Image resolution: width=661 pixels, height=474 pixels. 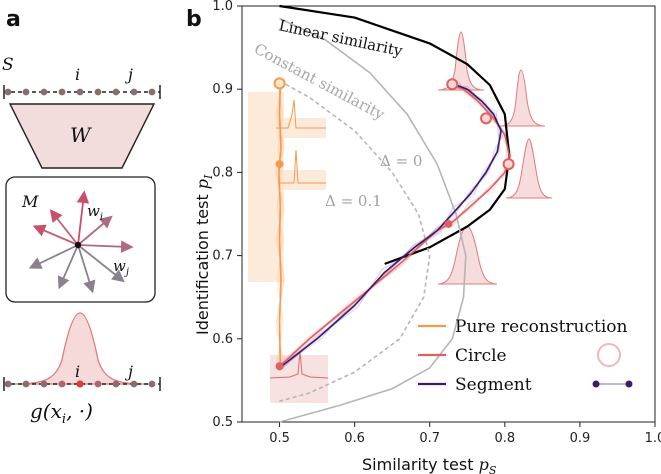 I want to click on matrix-box: M wi wj, so click(x=80, y=239).